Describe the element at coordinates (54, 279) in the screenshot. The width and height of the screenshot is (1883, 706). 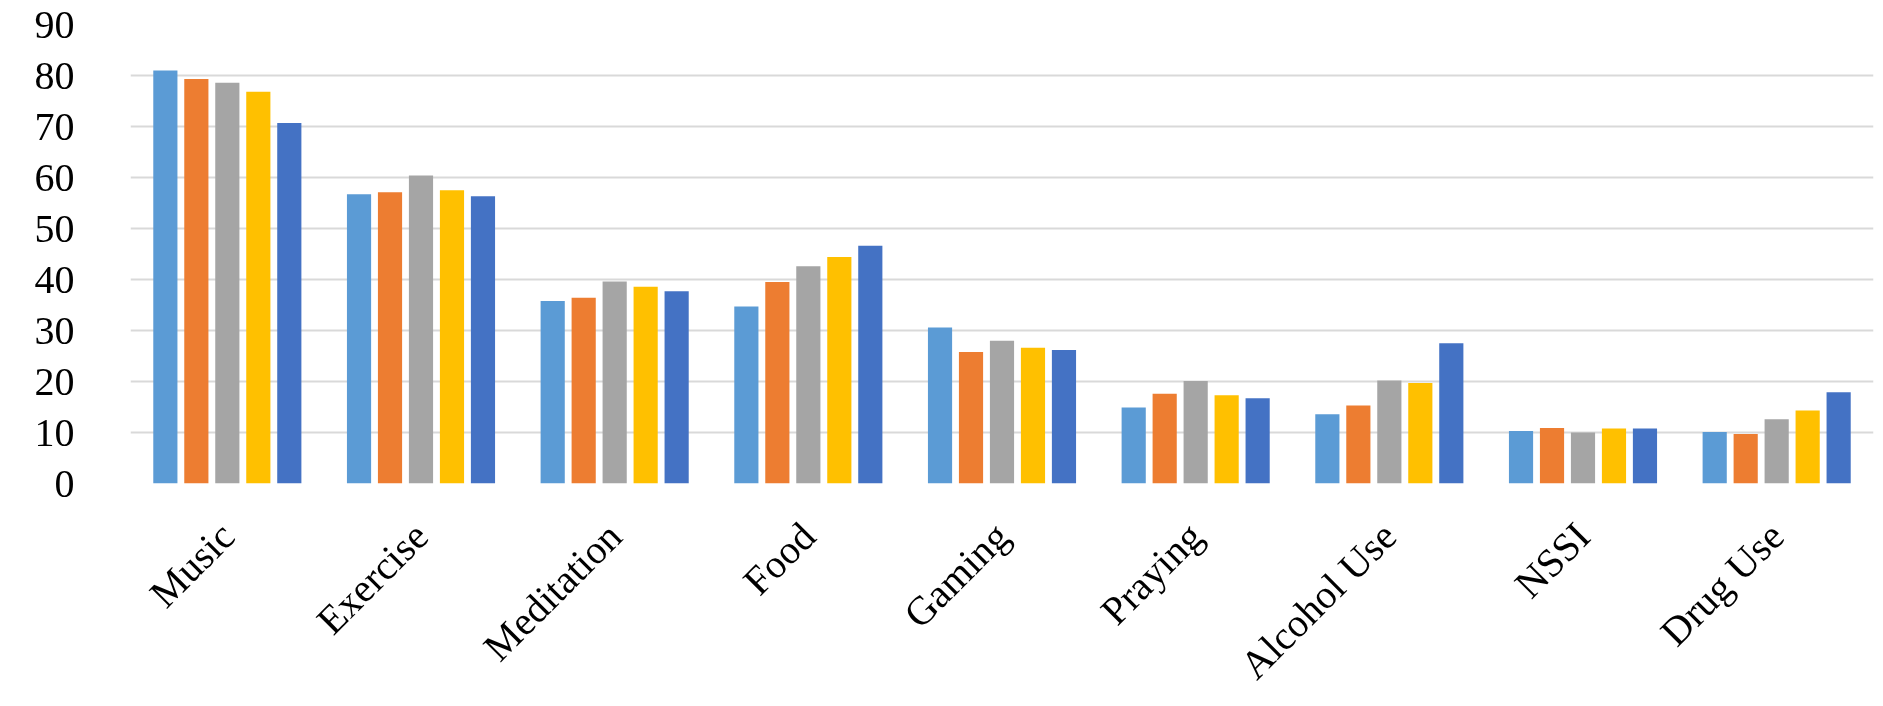
I see `y-tick-label: 40` at that location.